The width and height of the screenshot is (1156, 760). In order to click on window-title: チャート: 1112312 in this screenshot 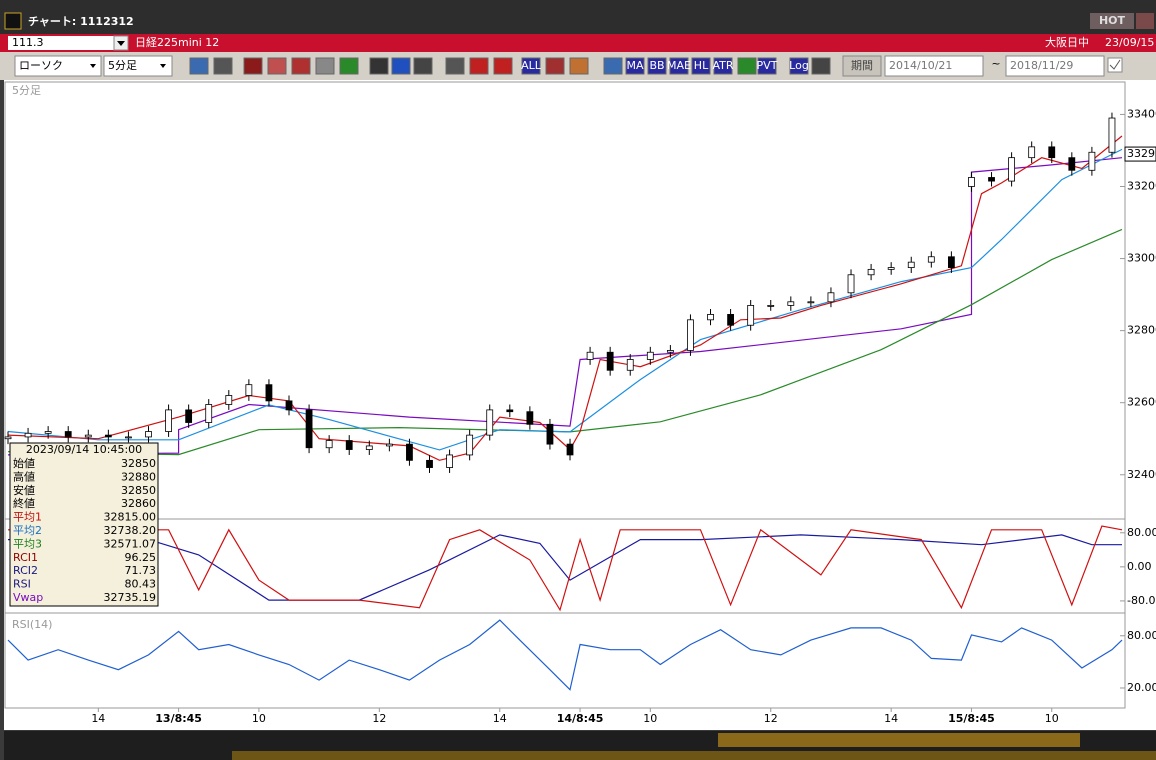, I will do `click(81, 21)`.